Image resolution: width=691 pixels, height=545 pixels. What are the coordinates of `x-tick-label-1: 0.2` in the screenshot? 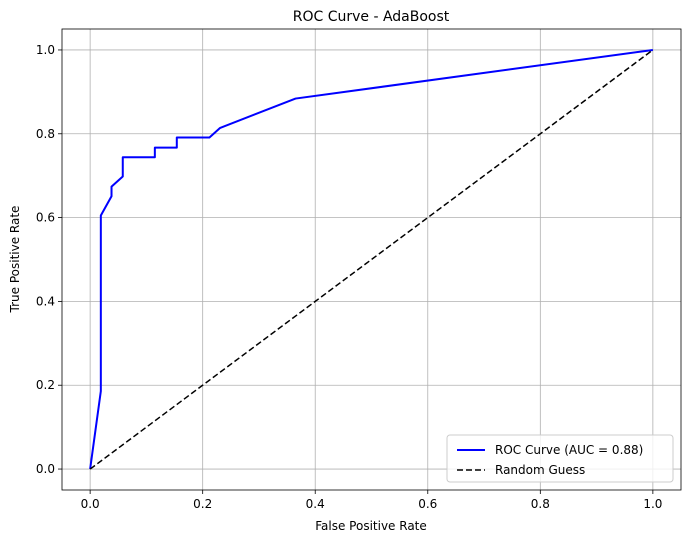 It's located at (202, 504).